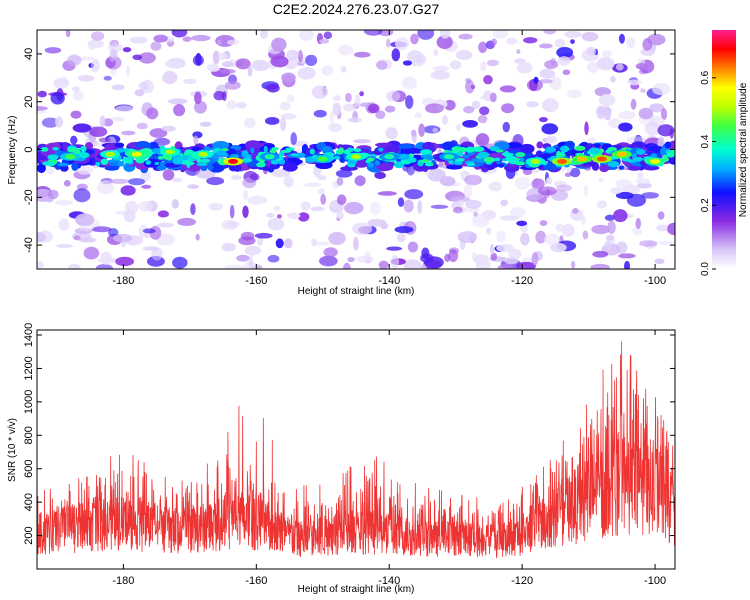 This screenshot has height=600, width=750. What do you see at coordinates (522, 281) in the screenshot?
I see `x-tick-label: -120` at bounding box center [522, 281].